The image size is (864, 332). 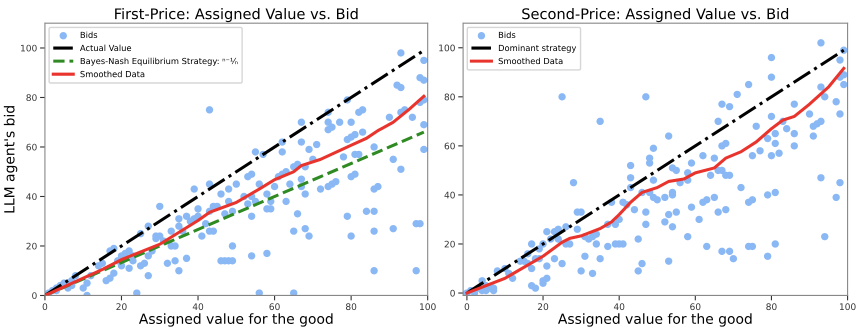 What do you see at coordinates (106, 48) in the screenshot?
I see `legend-label: Actual Value` at bounding box center [106, 48].